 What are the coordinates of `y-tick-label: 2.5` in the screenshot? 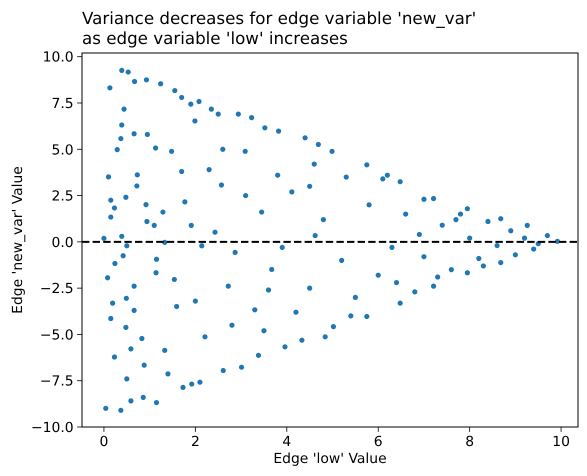 It's located at (63, 196).